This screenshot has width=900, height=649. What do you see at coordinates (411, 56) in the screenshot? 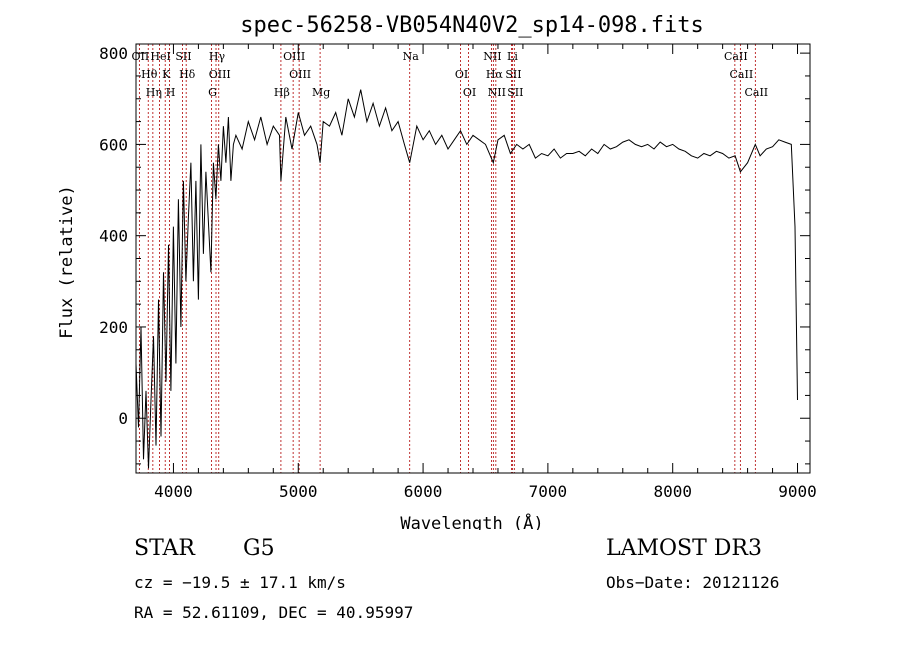
I see `line-label-na: Na` at bounding box center [411, 56].